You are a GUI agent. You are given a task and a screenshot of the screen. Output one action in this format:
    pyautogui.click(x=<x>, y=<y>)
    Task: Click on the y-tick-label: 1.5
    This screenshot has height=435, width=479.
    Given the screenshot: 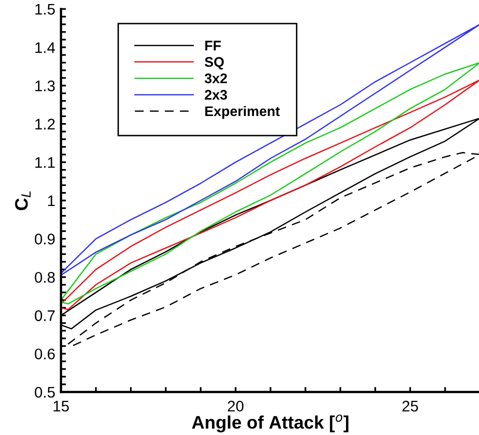 What is the action you would take?
    pyautogui.click(x=45, y=9)
    